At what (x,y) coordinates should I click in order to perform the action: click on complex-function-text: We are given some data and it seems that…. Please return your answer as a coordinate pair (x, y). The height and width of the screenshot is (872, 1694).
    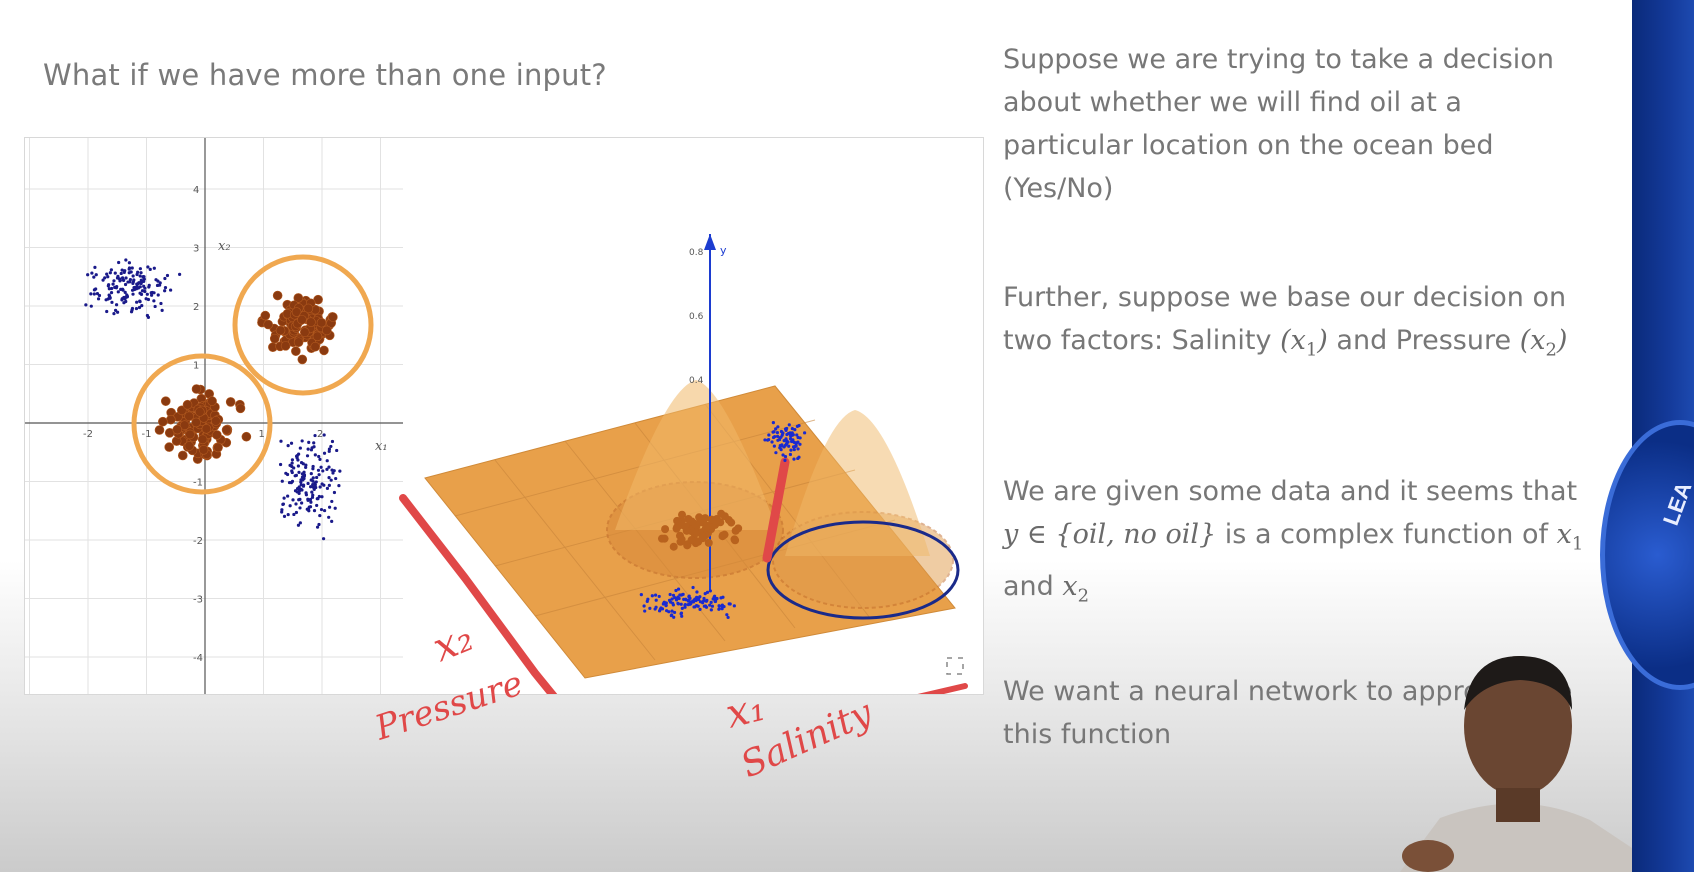
    Looking at the image, I should click on (1298, 544).